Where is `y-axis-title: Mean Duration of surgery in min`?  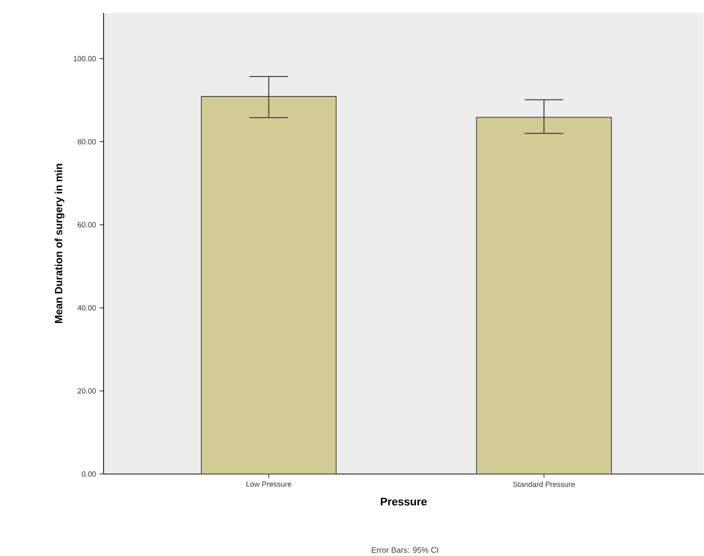 y-axis-title: Mean Duration of surgery in min is located at coordinates (59, 243).